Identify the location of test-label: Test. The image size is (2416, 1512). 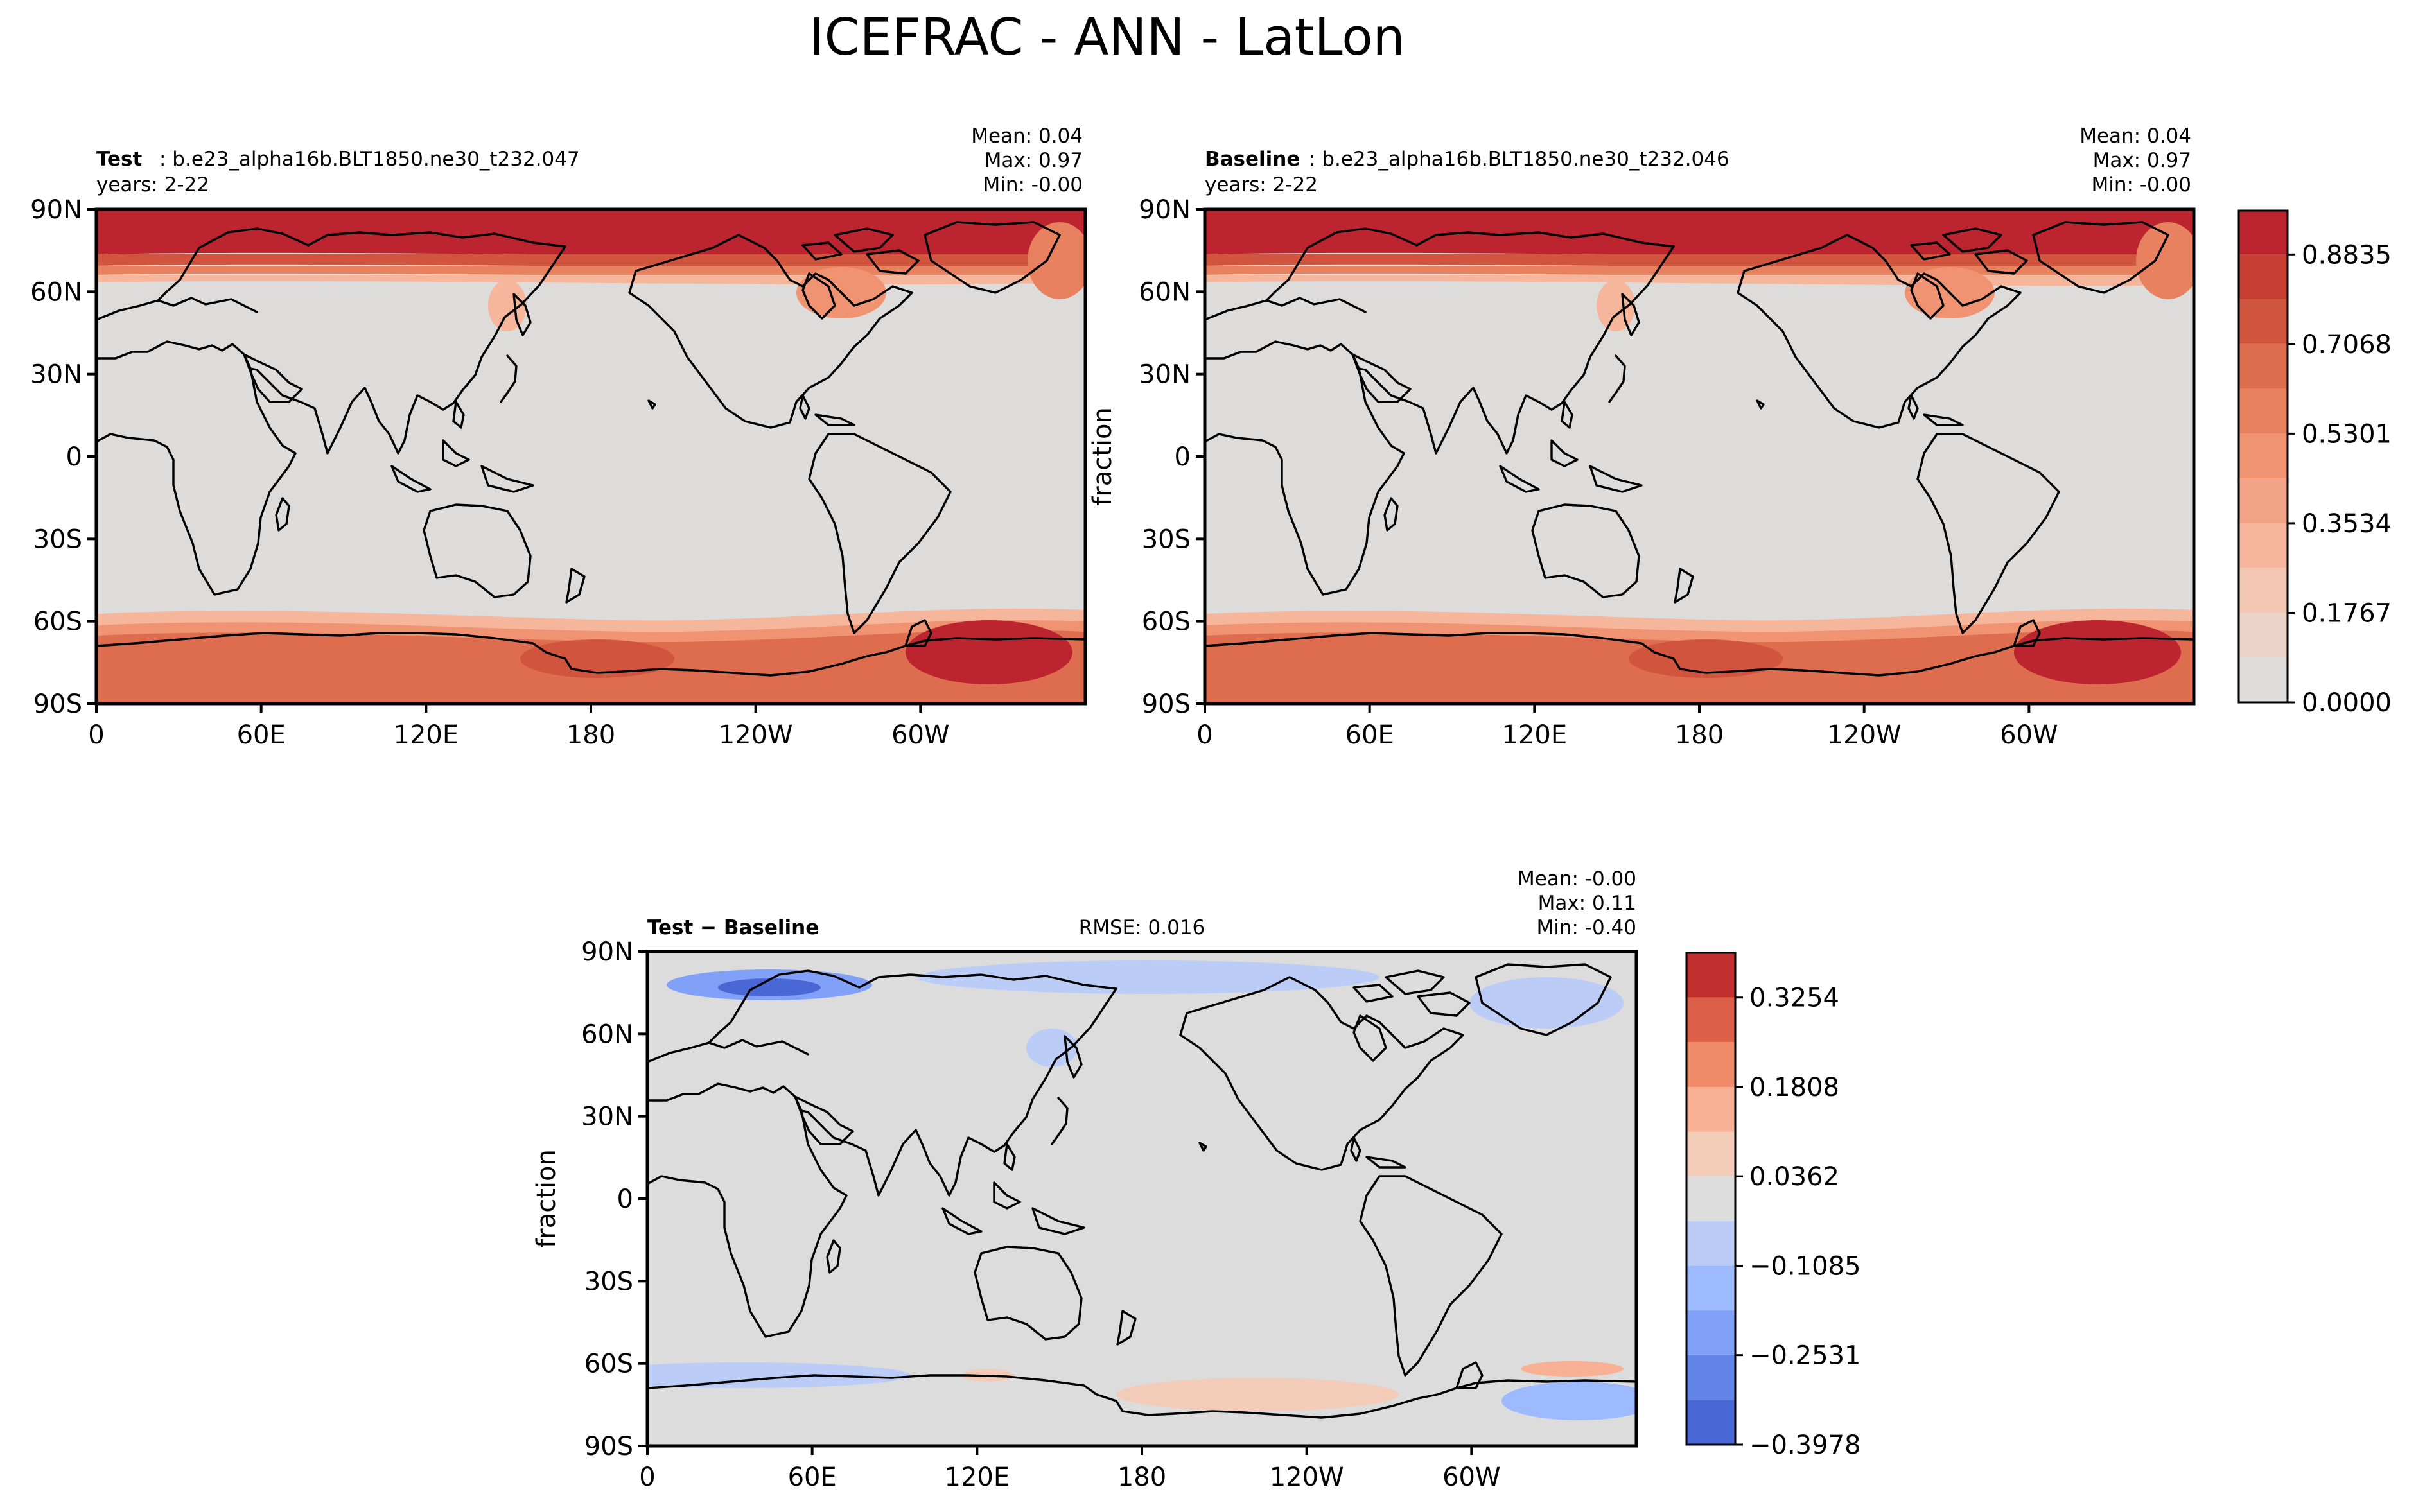
(120, 159).